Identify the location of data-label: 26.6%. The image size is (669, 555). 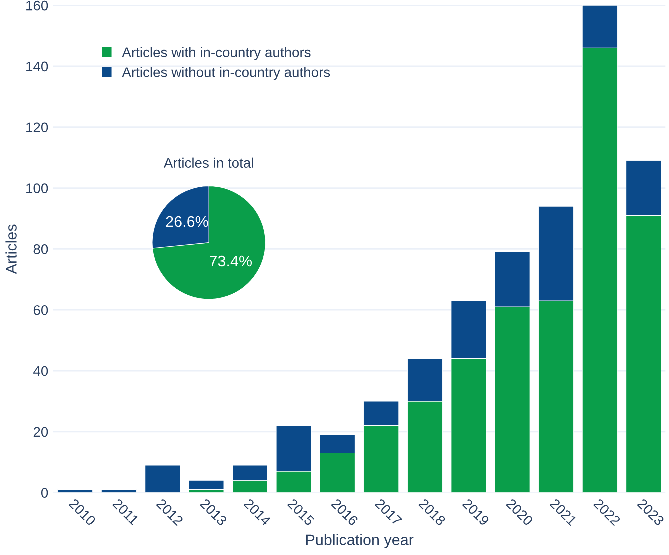
(187, 222).